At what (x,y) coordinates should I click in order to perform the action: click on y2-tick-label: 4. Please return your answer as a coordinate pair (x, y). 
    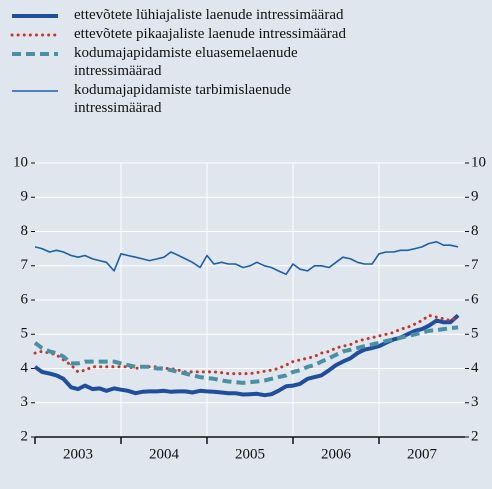
    Looking at the image, I should click on (475, 368).